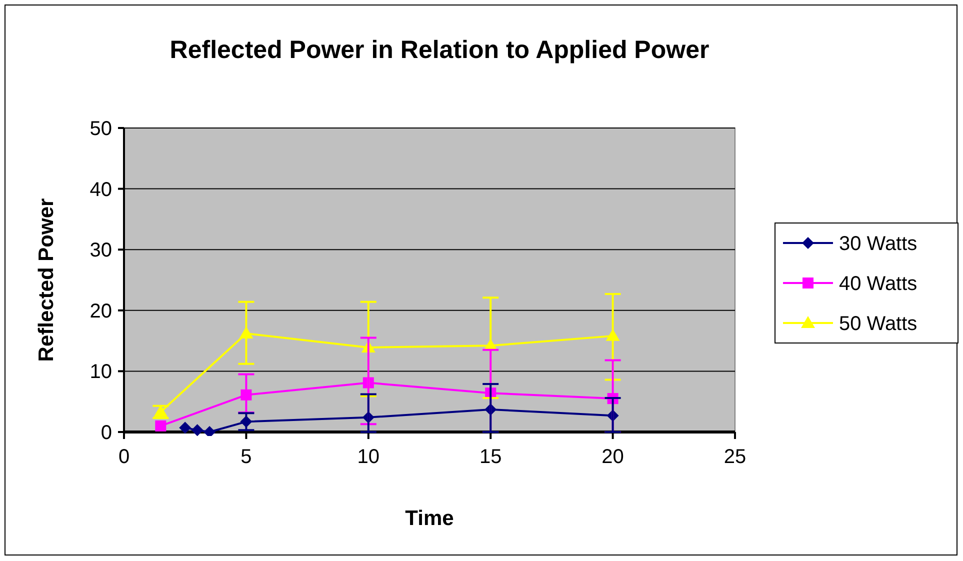 This screenshot has height=561, width=963. I want to click on x-axis-title: Time, so click(429, 518).